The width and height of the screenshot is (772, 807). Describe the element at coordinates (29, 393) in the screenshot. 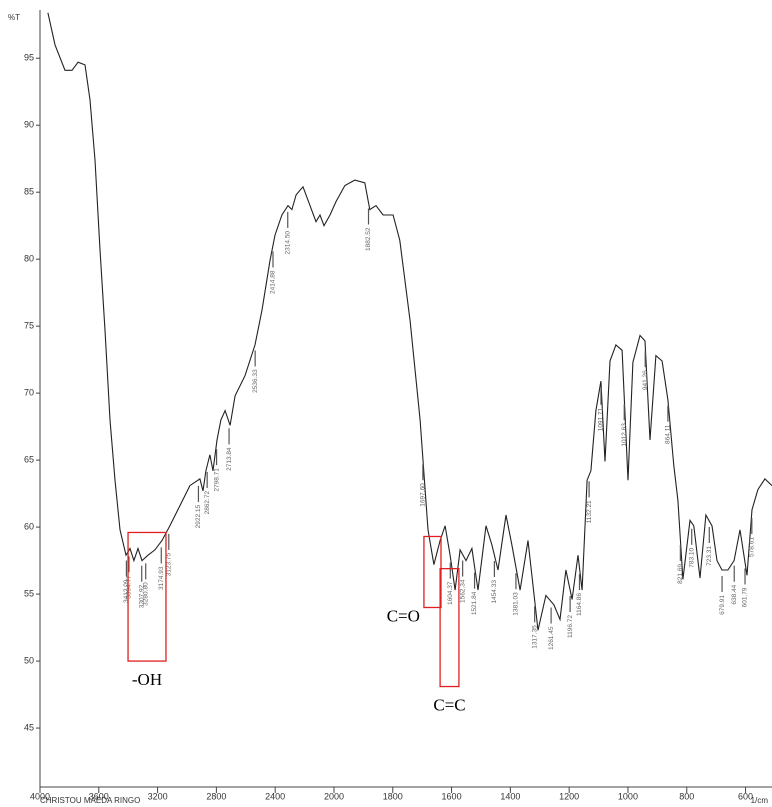

I see `y-tick-label: 70` at that location.